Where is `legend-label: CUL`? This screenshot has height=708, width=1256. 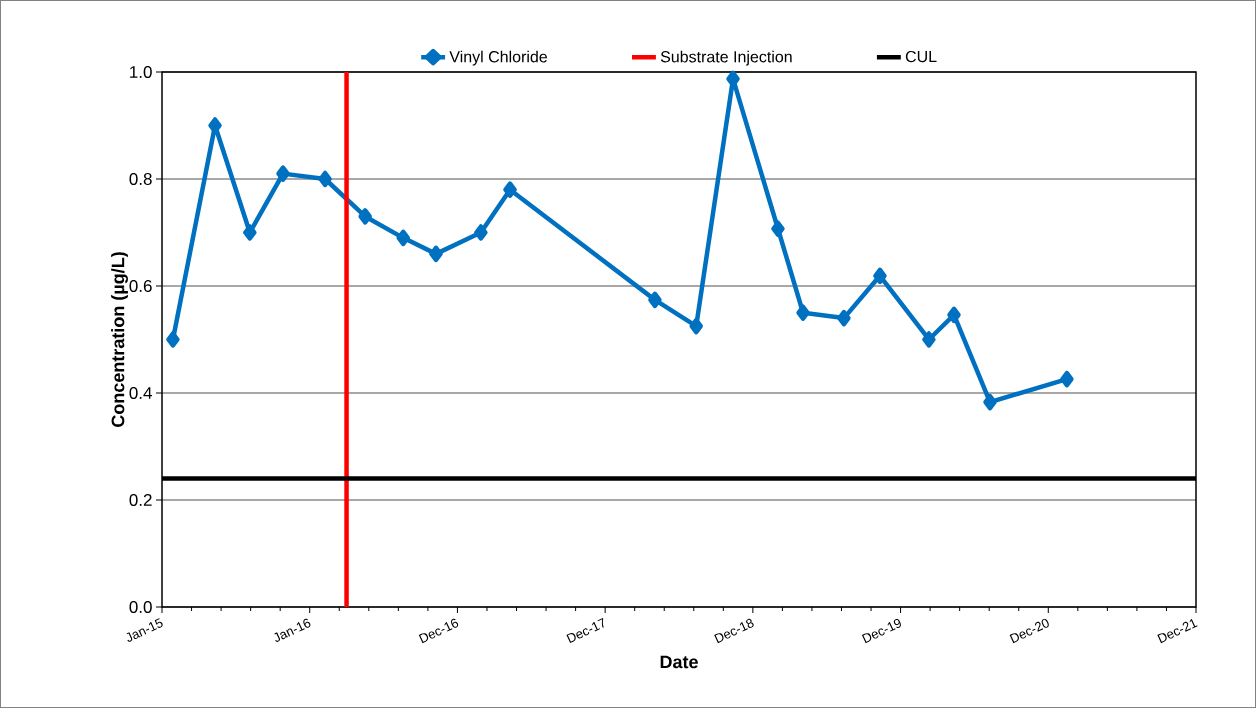
legend-label: CUL is located at coordinates (921, 56).